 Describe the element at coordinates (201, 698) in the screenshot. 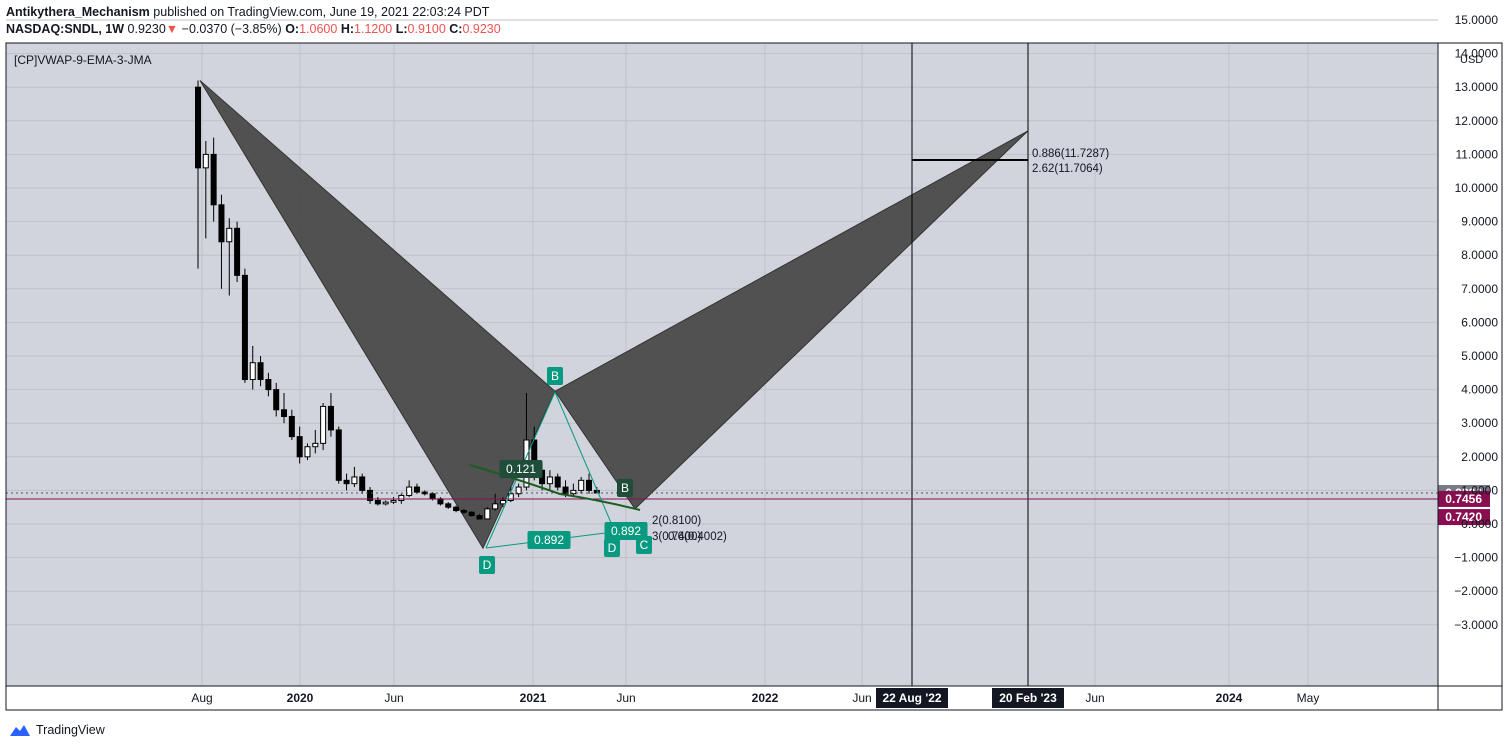

I see `time-tick-label: Aug` at that location.